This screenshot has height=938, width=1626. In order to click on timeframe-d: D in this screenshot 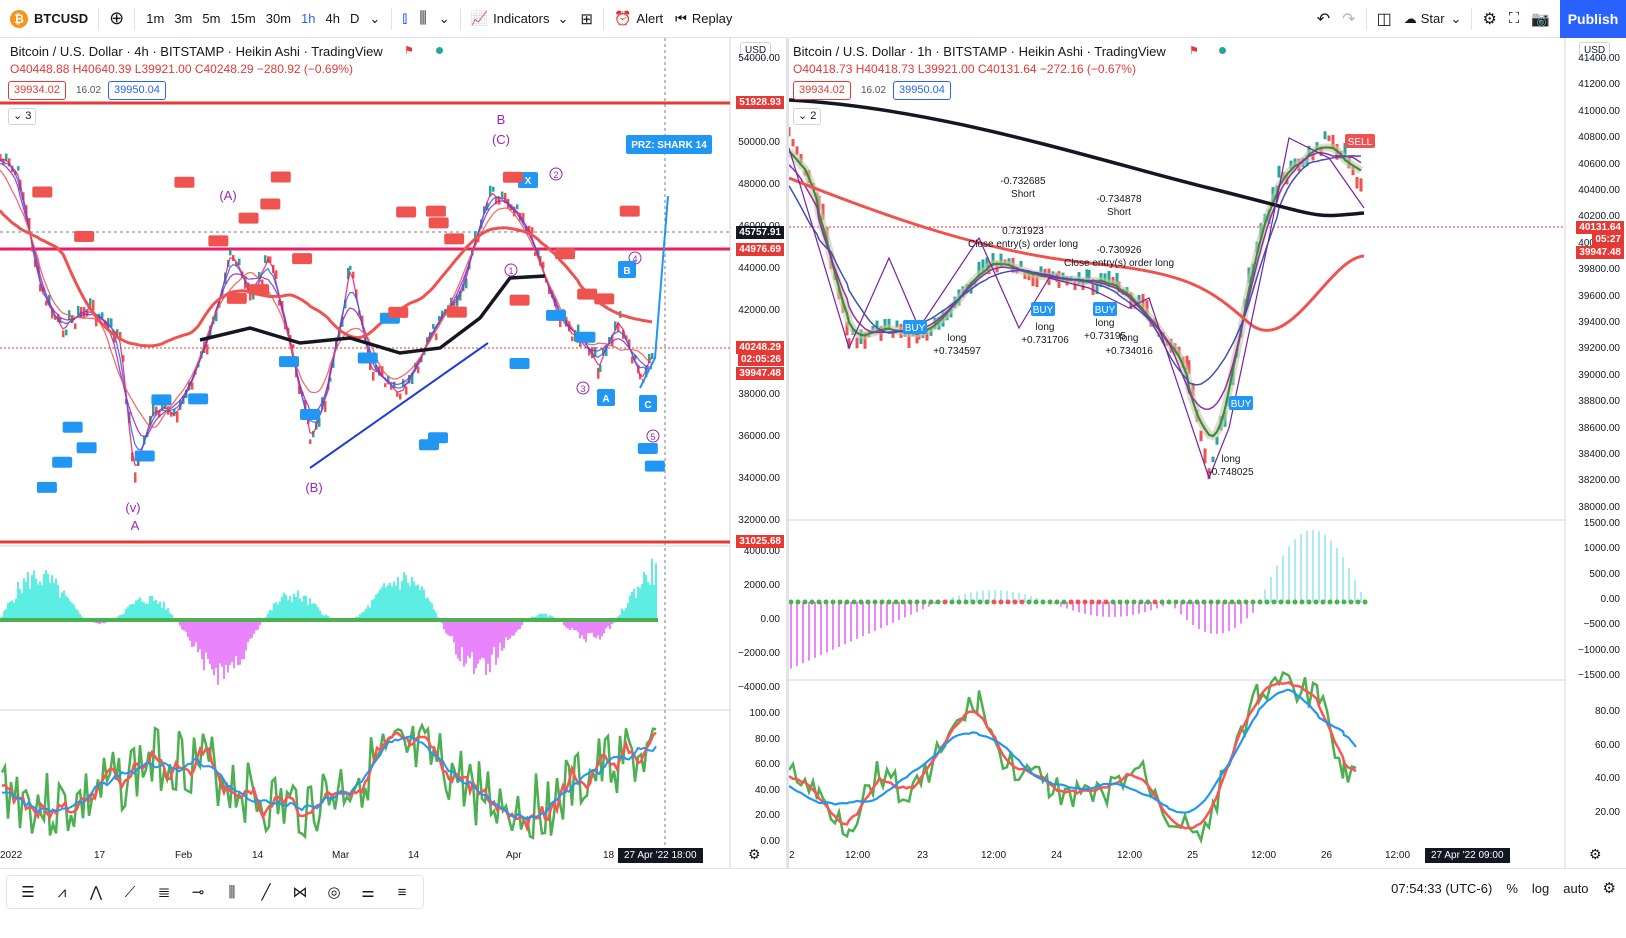, I will do `click(354, 18)`.